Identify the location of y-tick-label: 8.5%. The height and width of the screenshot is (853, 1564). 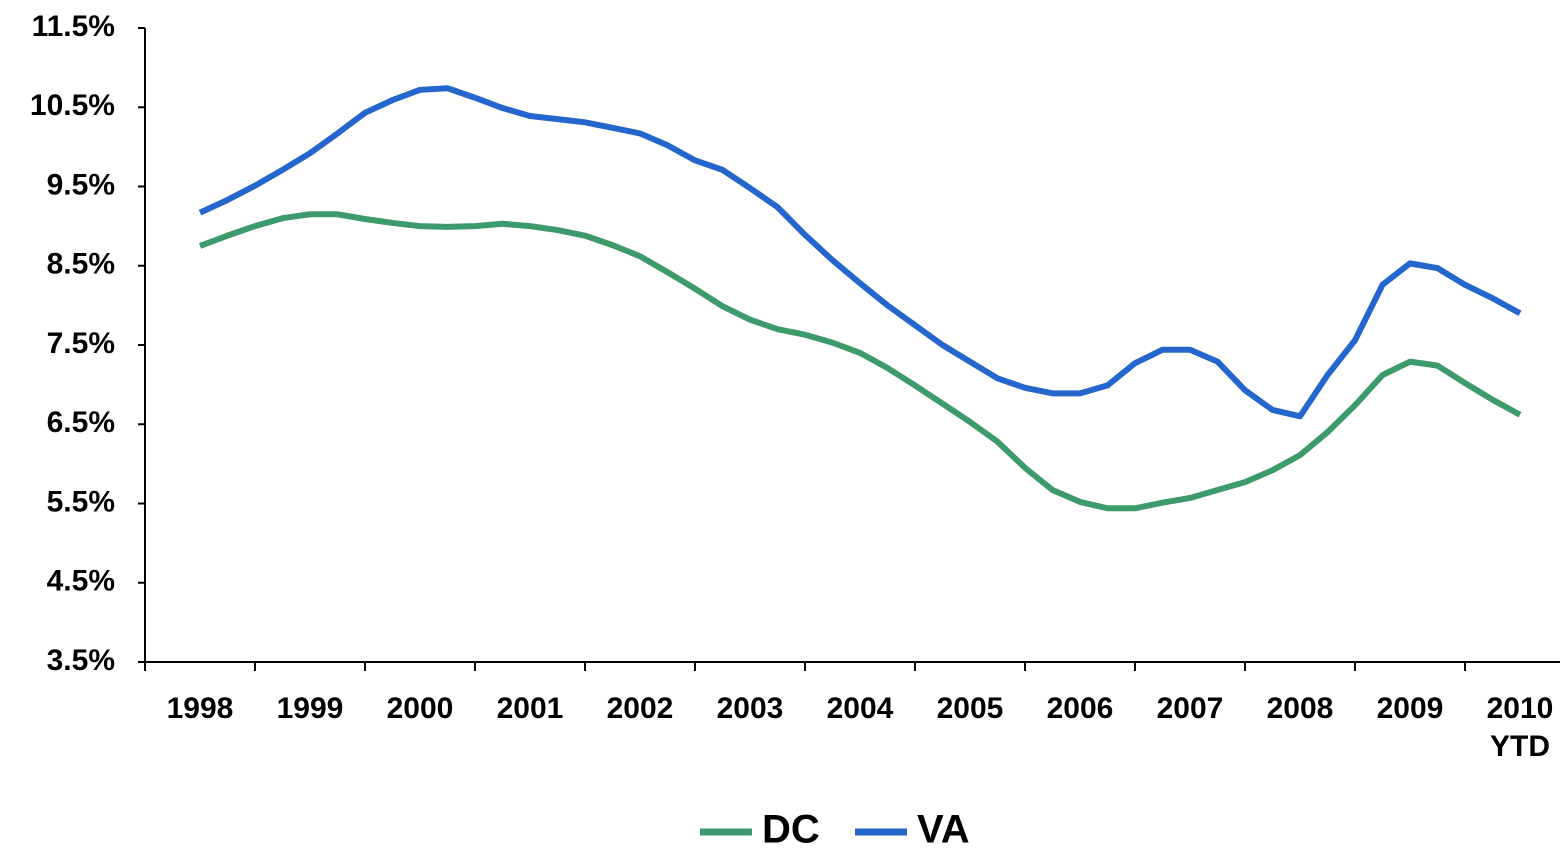
(81, 264).